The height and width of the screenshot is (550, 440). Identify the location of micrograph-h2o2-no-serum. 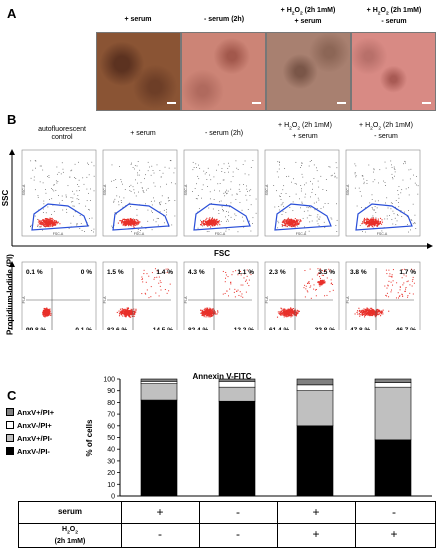
(393, 71).